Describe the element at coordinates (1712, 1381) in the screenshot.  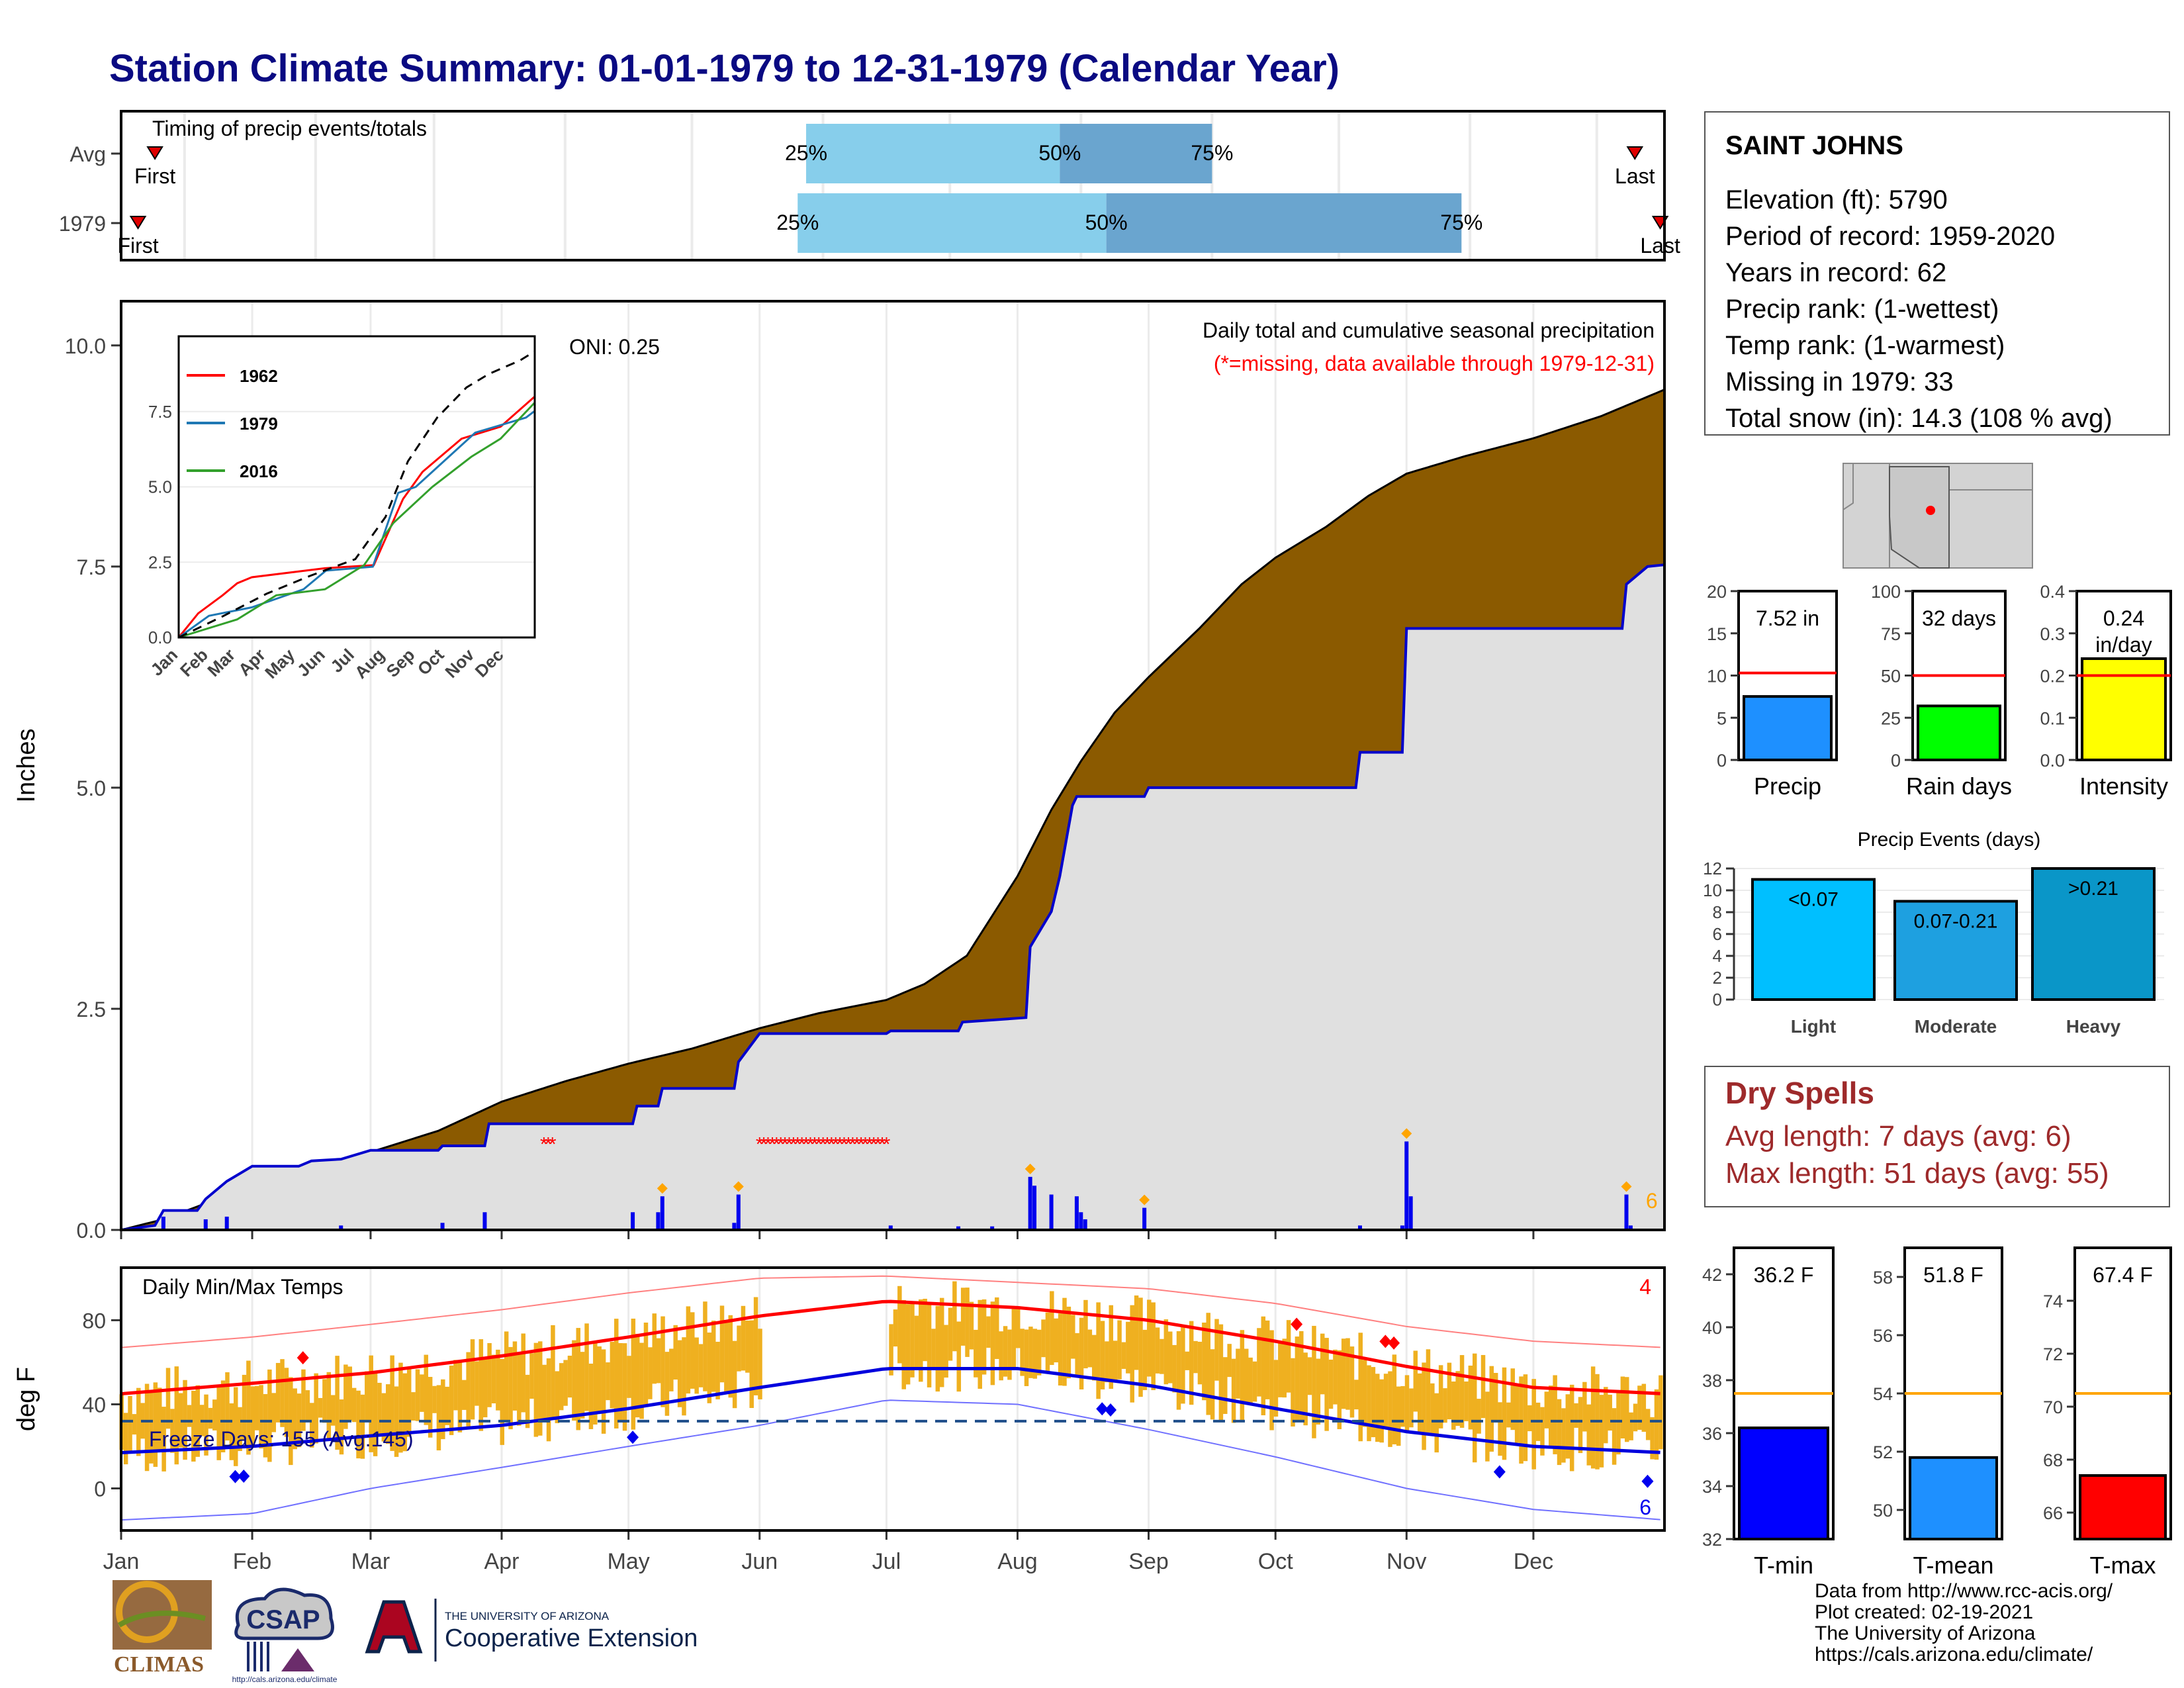
I see `summary-ytick-label: 38` at that location.